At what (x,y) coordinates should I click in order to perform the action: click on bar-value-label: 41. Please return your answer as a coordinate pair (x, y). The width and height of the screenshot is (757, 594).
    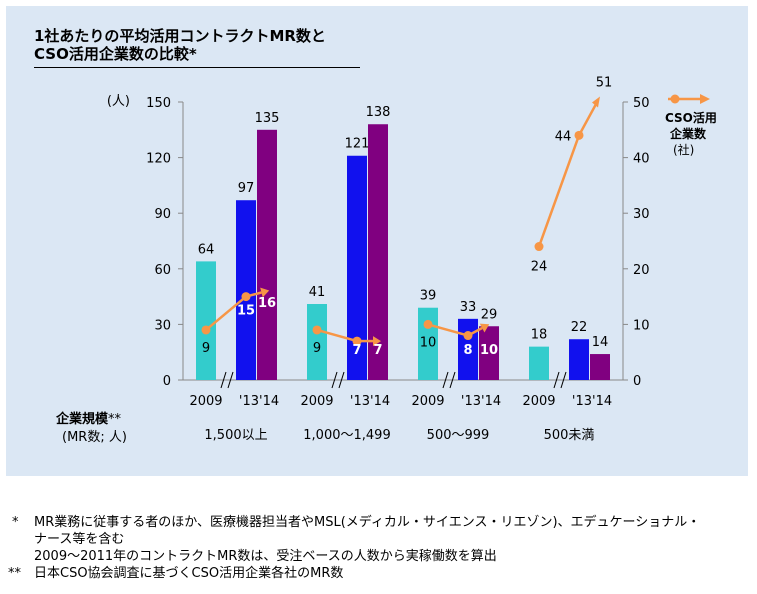
    Looking at the image, I should click on (317, 292).